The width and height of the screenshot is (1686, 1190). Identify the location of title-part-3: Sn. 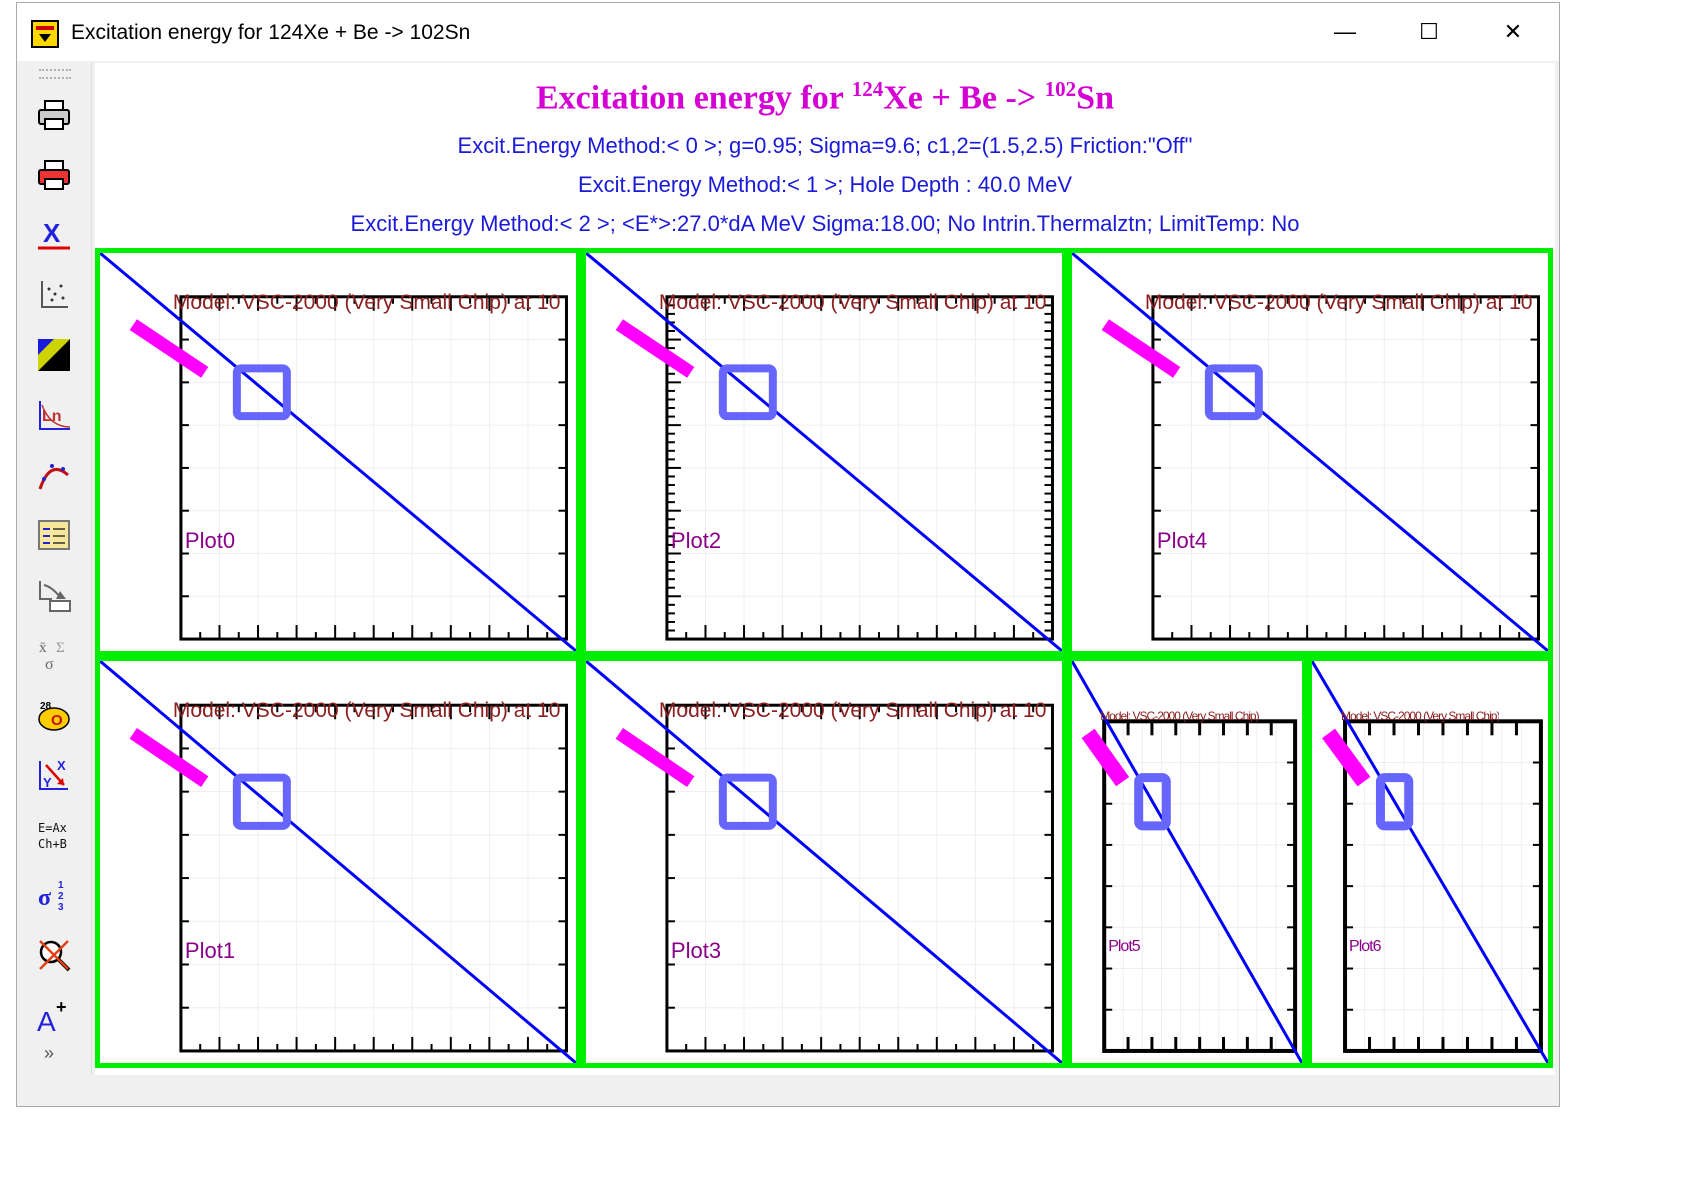
(1095, 98).